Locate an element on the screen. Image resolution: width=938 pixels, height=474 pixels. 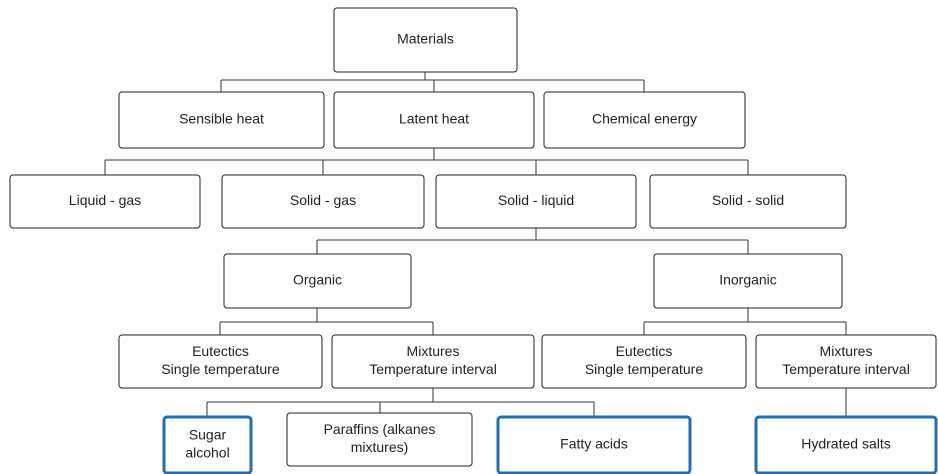
node: Latent heat is located at coordinates (434, 120).